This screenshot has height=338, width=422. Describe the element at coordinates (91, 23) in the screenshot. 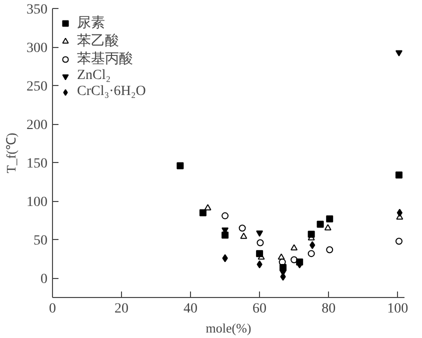

I see `legend-label: 尿素` at that location.